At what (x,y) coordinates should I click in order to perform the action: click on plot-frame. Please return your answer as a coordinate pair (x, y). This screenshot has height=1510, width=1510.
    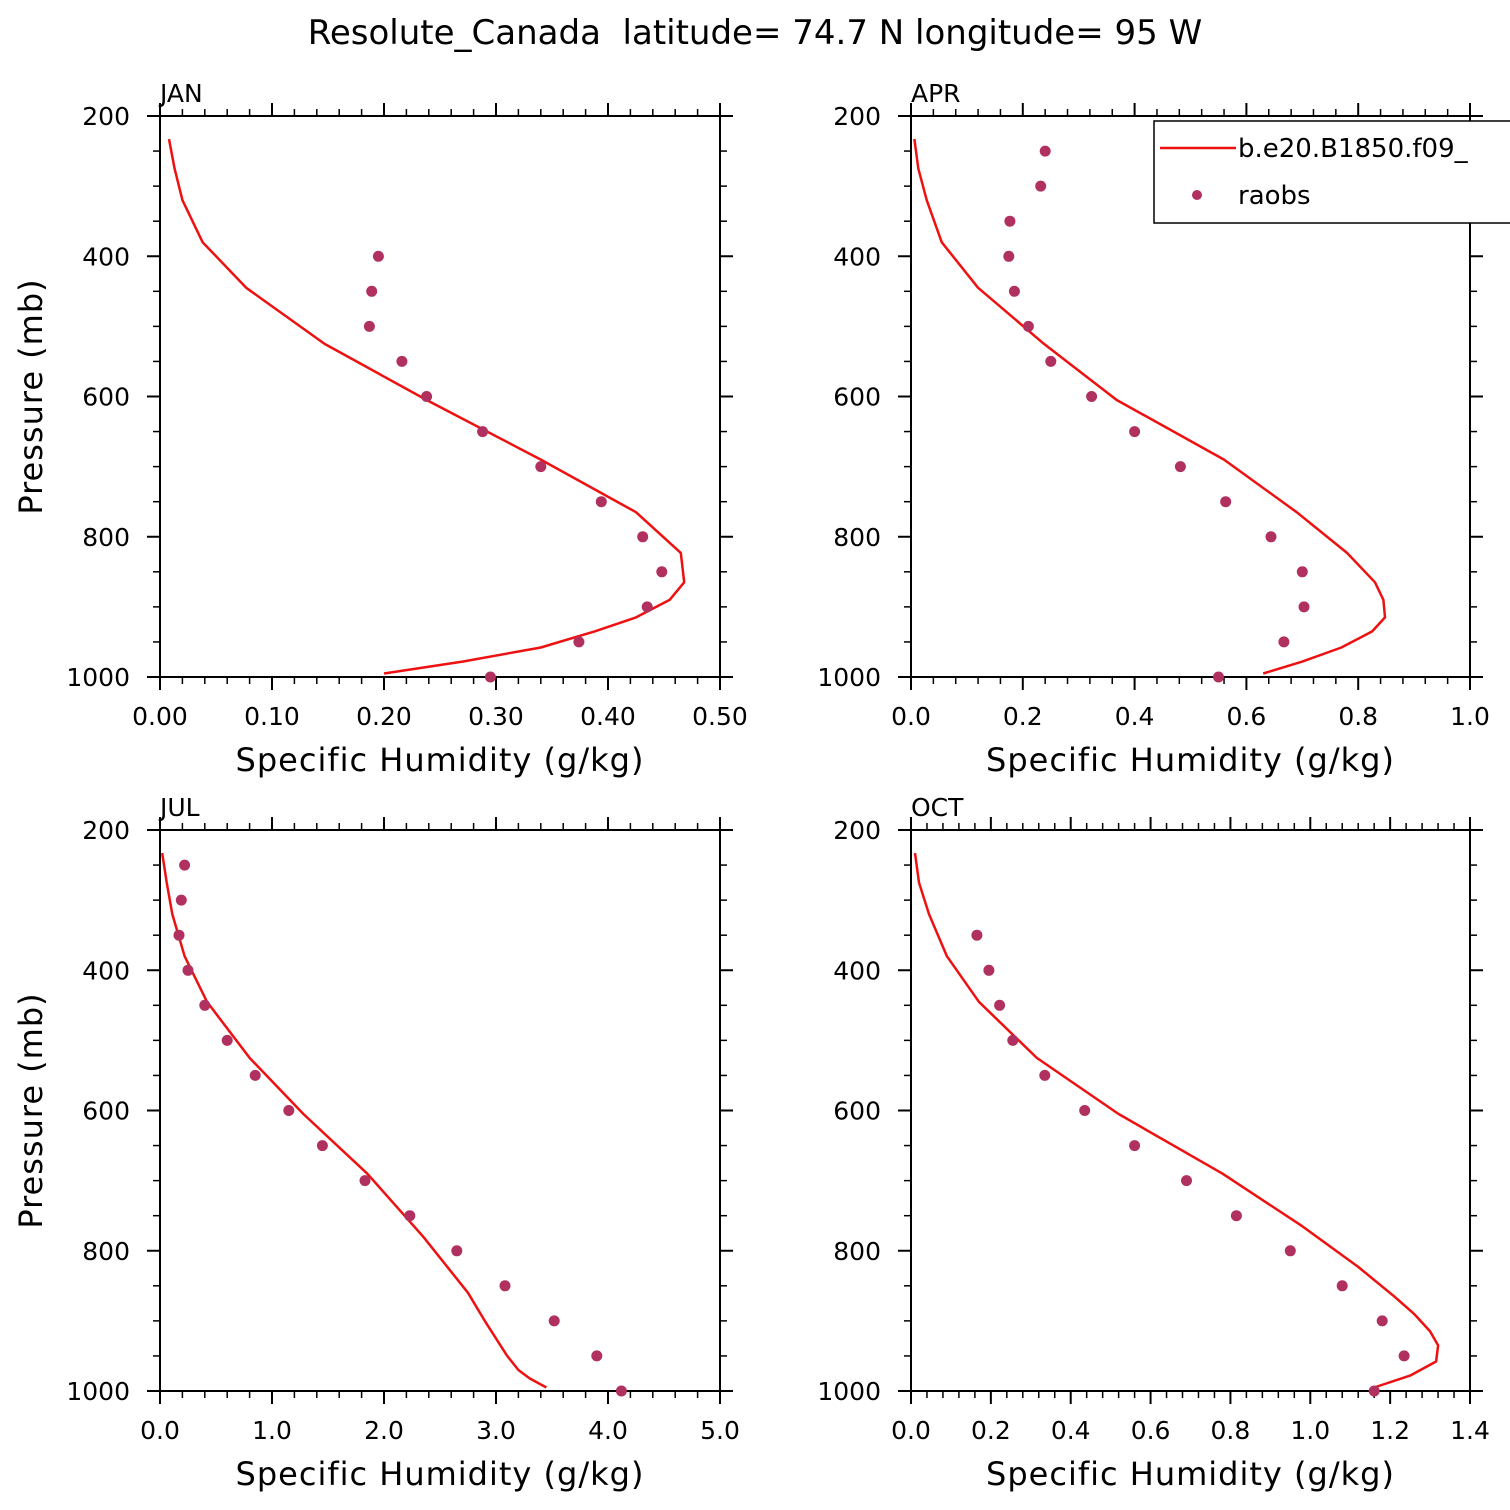
    Looking at the image, I should click on (440, 396).